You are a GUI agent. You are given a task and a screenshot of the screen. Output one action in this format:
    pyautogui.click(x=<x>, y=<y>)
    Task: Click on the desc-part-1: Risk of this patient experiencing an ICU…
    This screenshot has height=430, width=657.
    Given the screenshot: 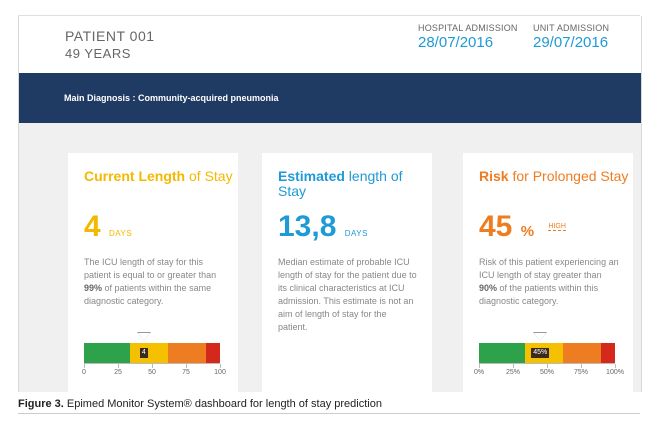 What is the action you would take?
    pyautogui.click(x=549, y=268)
    